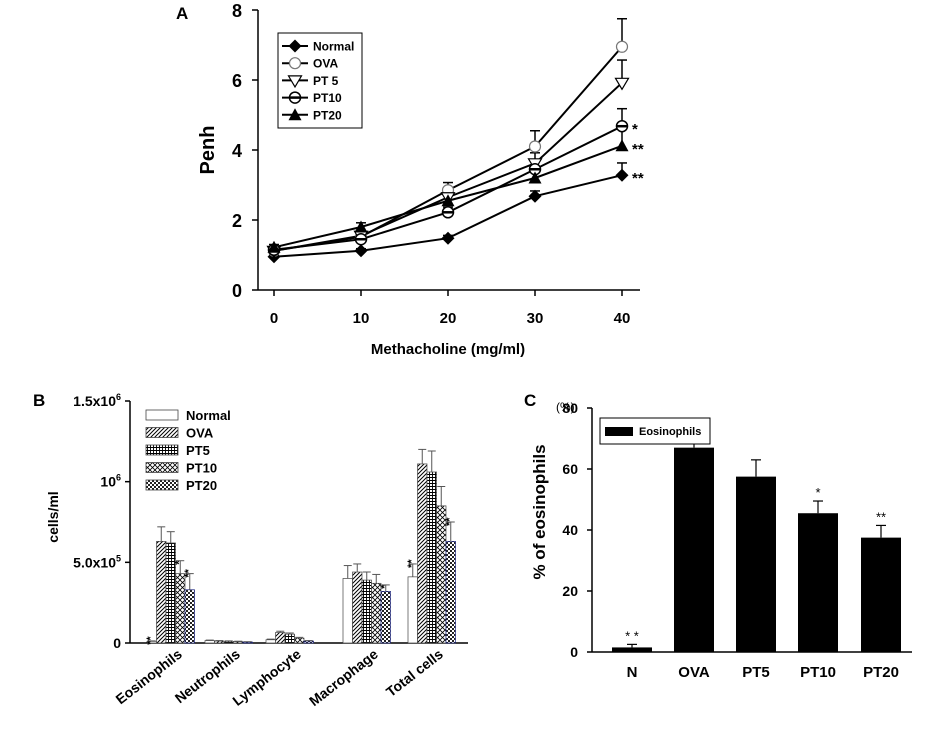 The width and height of the screenshot is (930, 734). Describe the element at coordinates (622, 318) in the screenshot. I see `x-tick-label: 40` at that location.